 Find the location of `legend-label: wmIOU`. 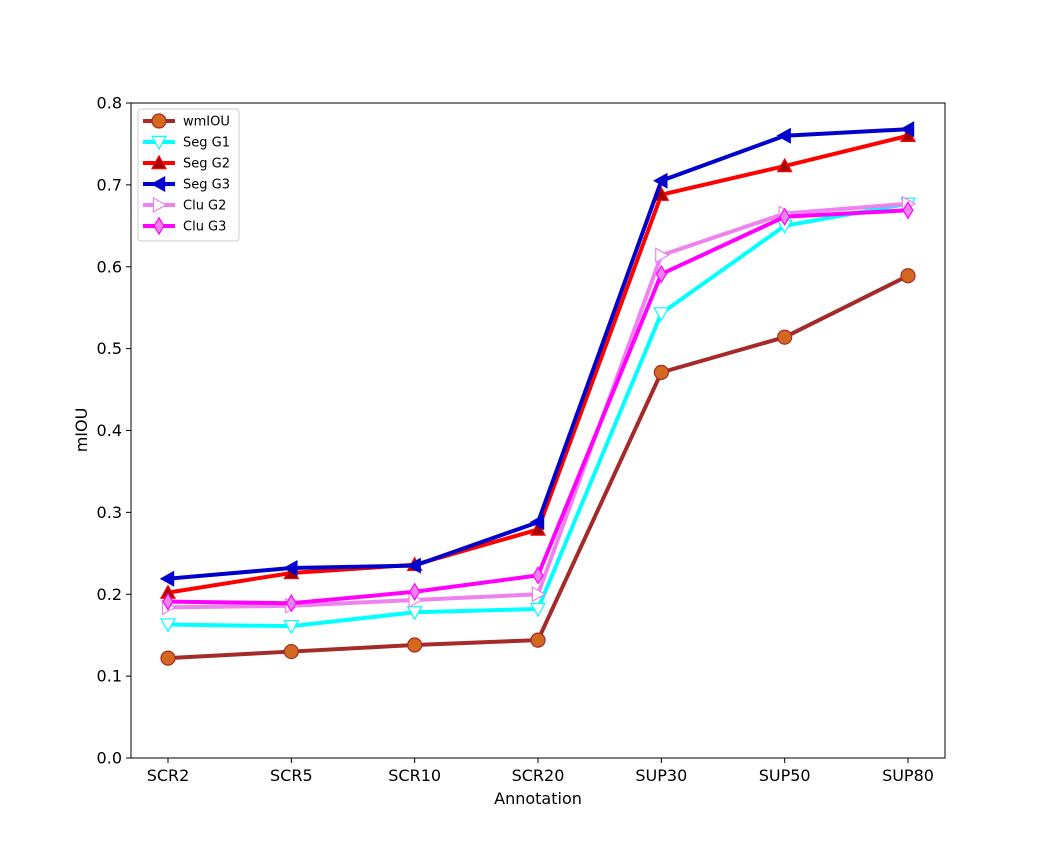

legend-label: wmIOU is located at coordinates (206, 122).